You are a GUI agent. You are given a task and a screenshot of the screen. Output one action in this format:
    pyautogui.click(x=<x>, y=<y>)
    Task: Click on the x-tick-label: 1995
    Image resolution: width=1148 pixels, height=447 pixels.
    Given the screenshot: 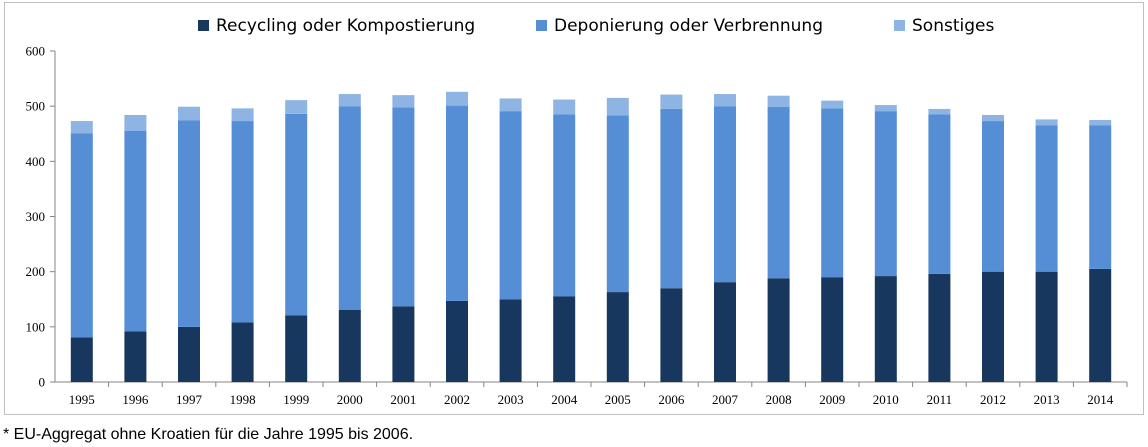 What is the action you would take?
    pyautogui.click(x=82, y=399)
    